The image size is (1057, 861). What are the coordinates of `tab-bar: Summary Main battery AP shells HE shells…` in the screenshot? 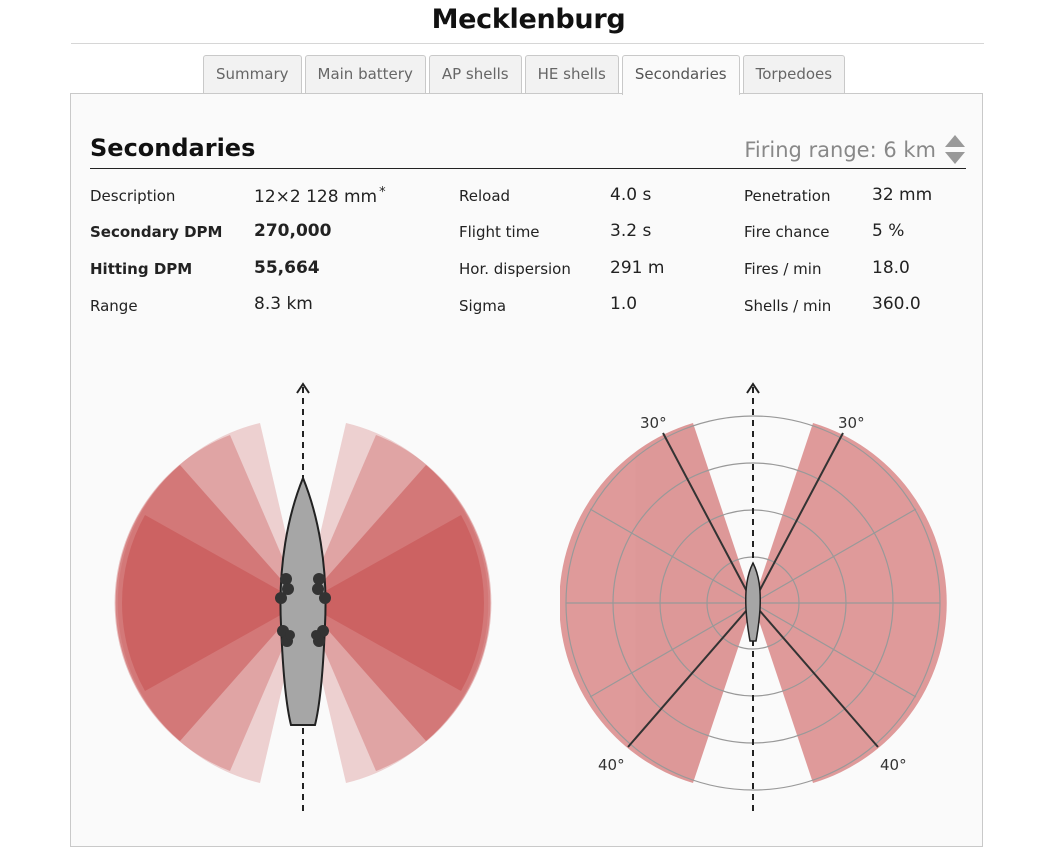 It's located at (525, 75).